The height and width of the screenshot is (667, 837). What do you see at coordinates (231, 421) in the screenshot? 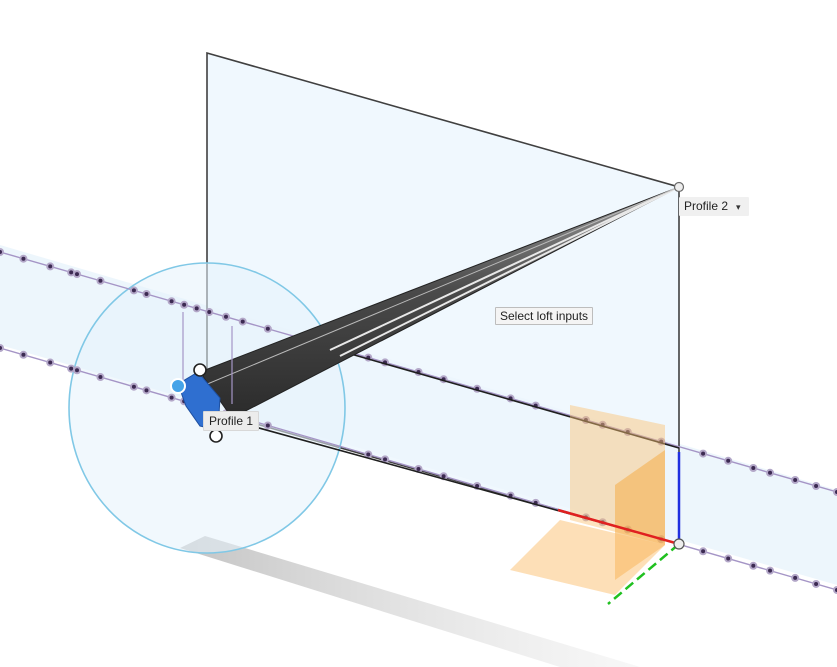
I see `profile1-label: Profile 1` at bounding box center [231, 421].